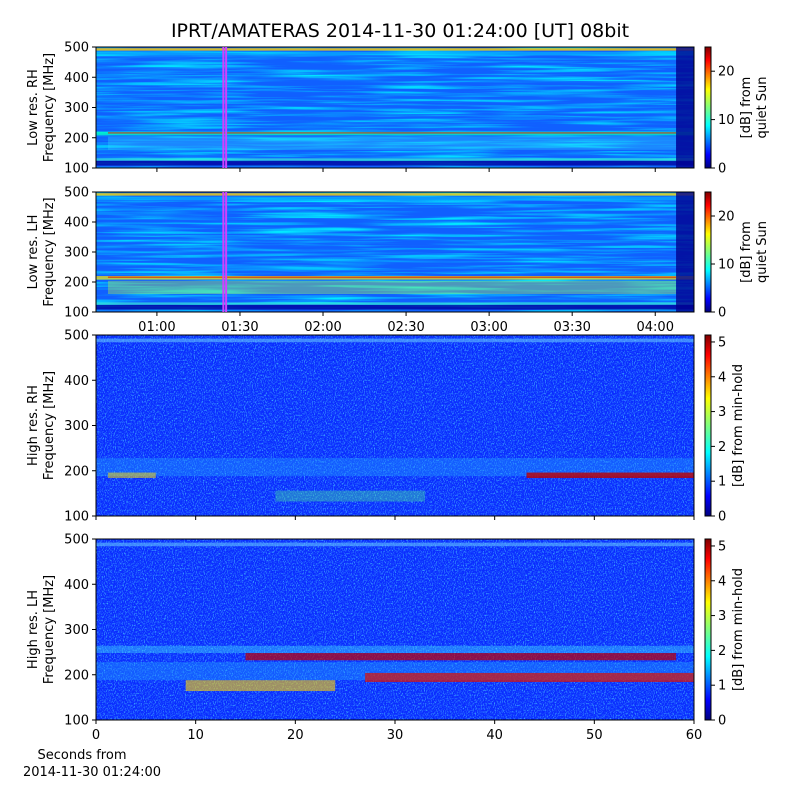  What do you see at coordinates (33, 252) in the screenshot?
I see `y-axis-label: Low res. LH` at bounding box center [33, 252].